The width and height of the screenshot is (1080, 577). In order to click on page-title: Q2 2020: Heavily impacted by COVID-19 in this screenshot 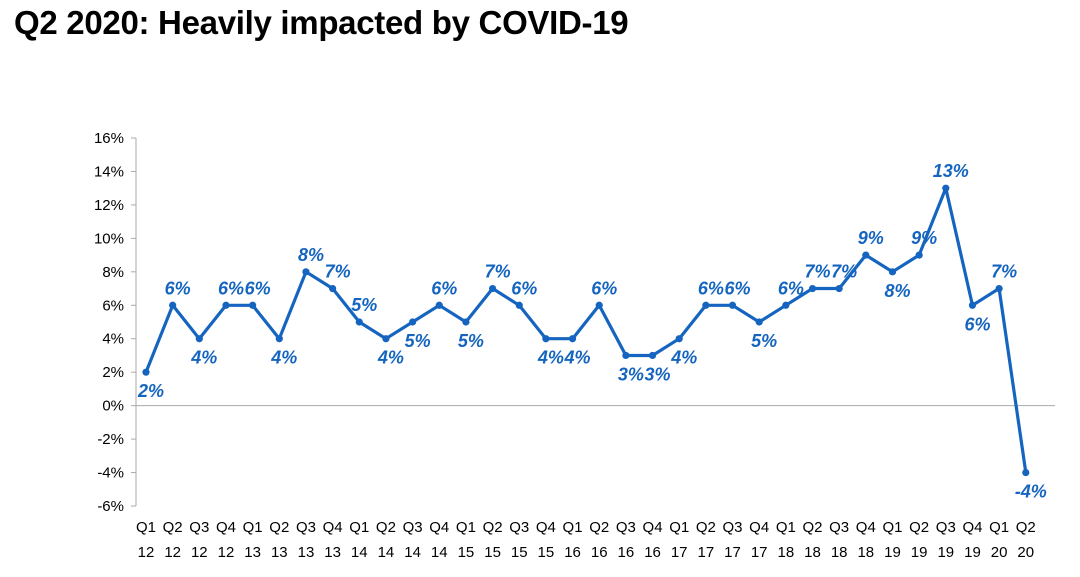, I will do `click(321, 22)`.